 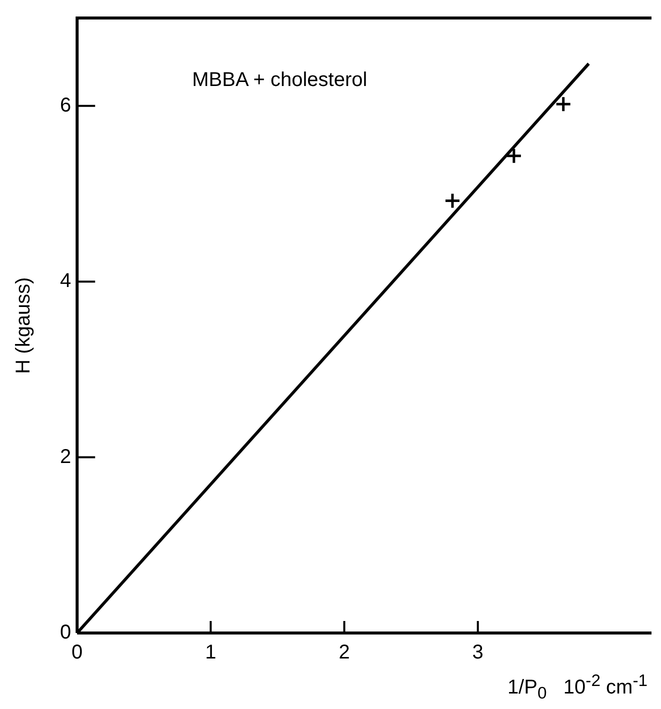 What do you see at coordinates (66, 281) in the screenshot?
I see `y-tick-label: 4` at bounding box center [66, 281].